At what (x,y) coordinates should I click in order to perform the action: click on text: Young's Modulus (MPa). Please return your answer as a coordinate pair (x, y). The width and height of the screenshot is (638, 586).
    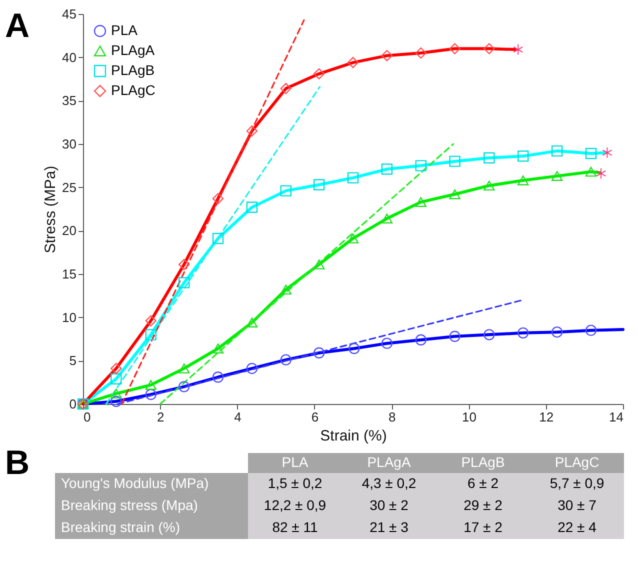
    Looking at the image, I should click on (135, 483).